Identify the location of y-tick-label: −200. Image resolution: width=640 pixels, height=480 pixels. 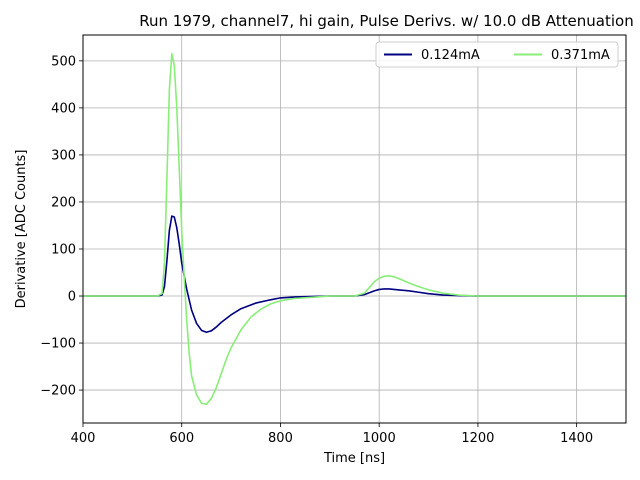
(58, 391).